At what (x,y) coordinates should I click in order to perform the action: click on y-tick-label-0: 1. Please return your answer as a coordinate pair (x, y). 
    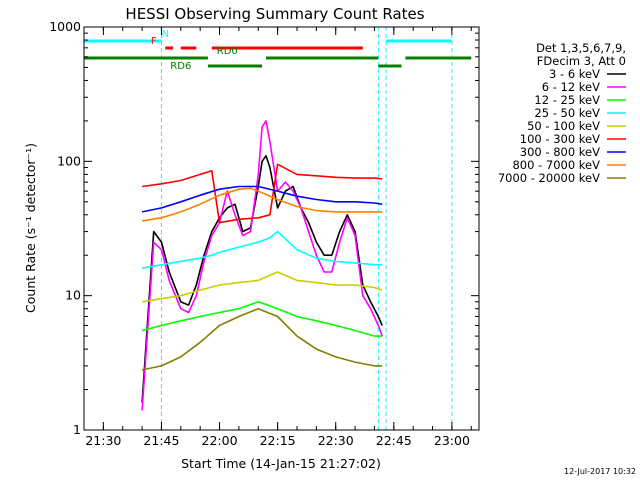
    Looking at the image, I should click on (77, 429).